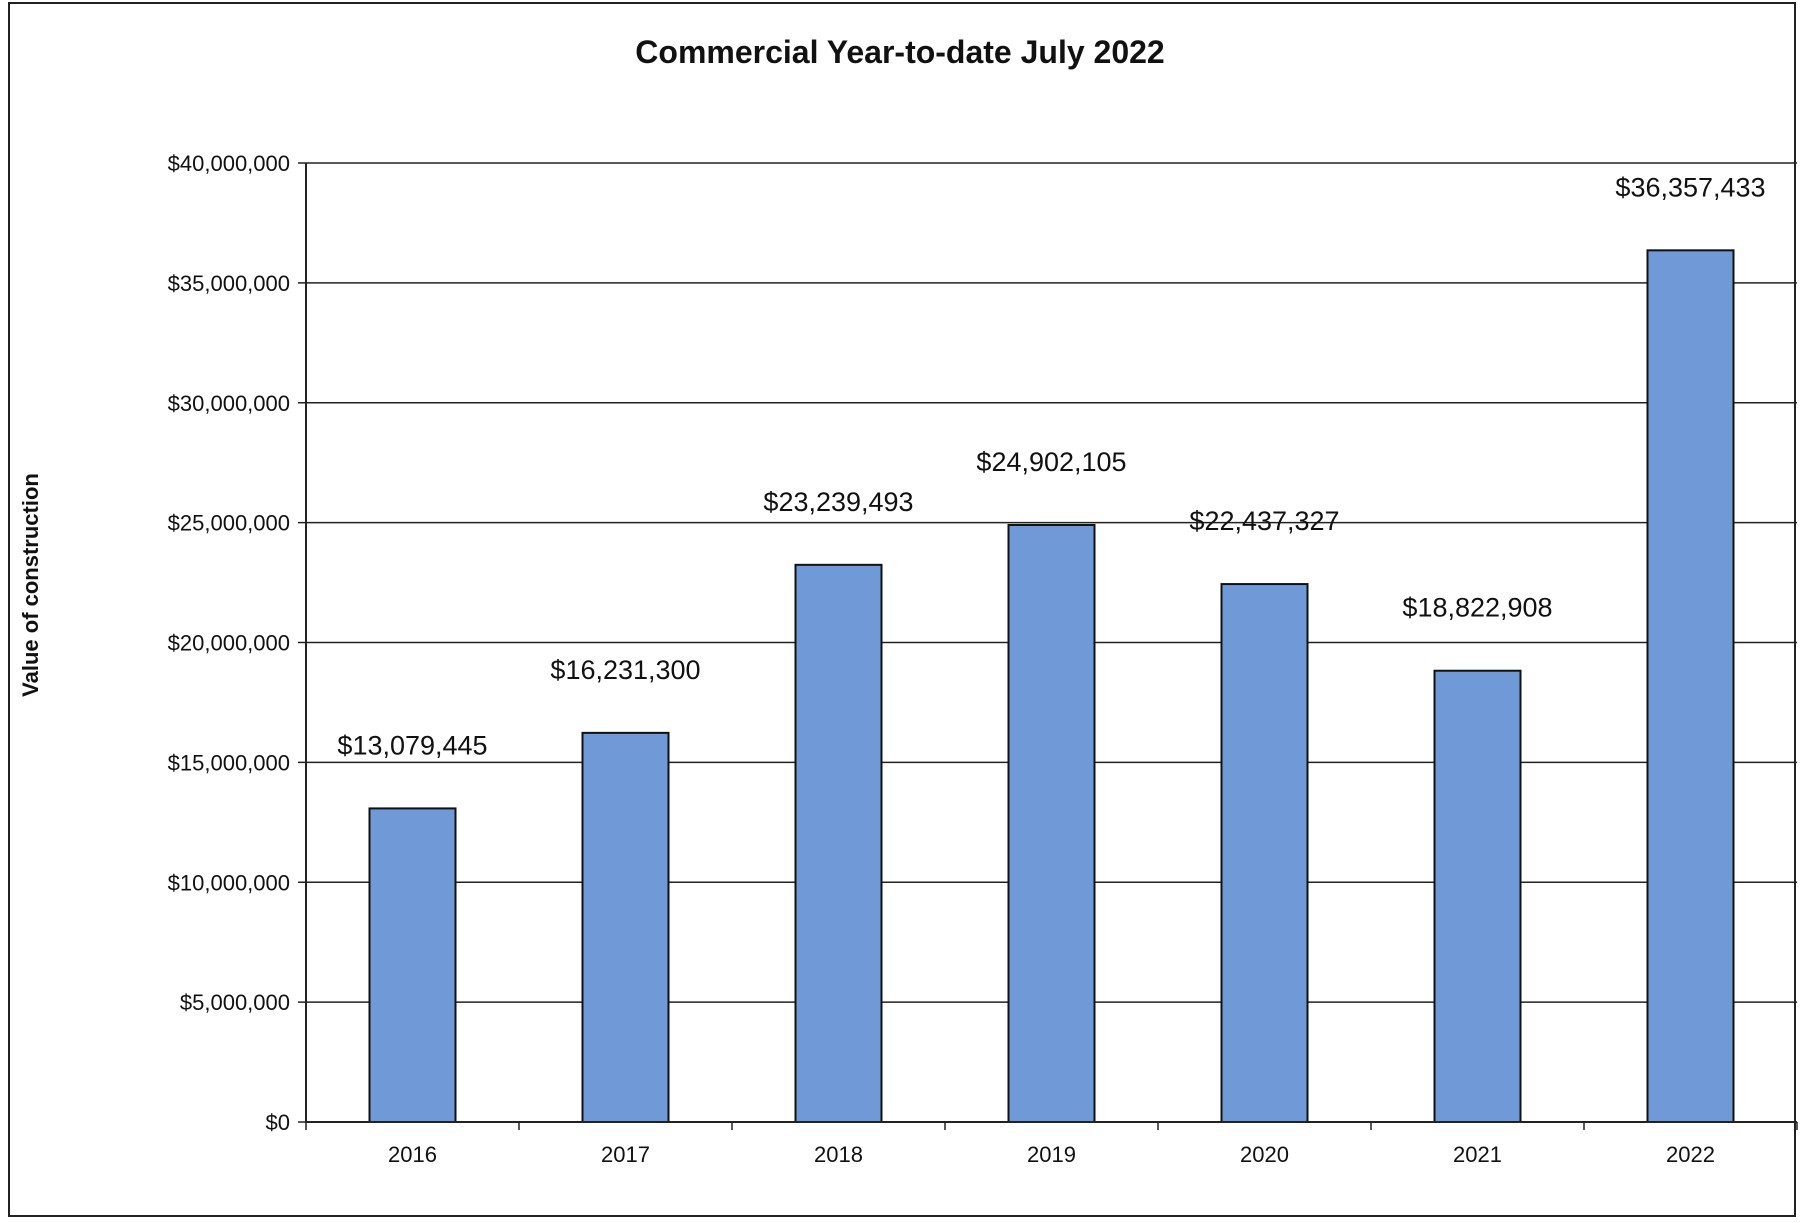 The image size is (1807, 1223). I want to click on bar-2018, so click(838, 843).